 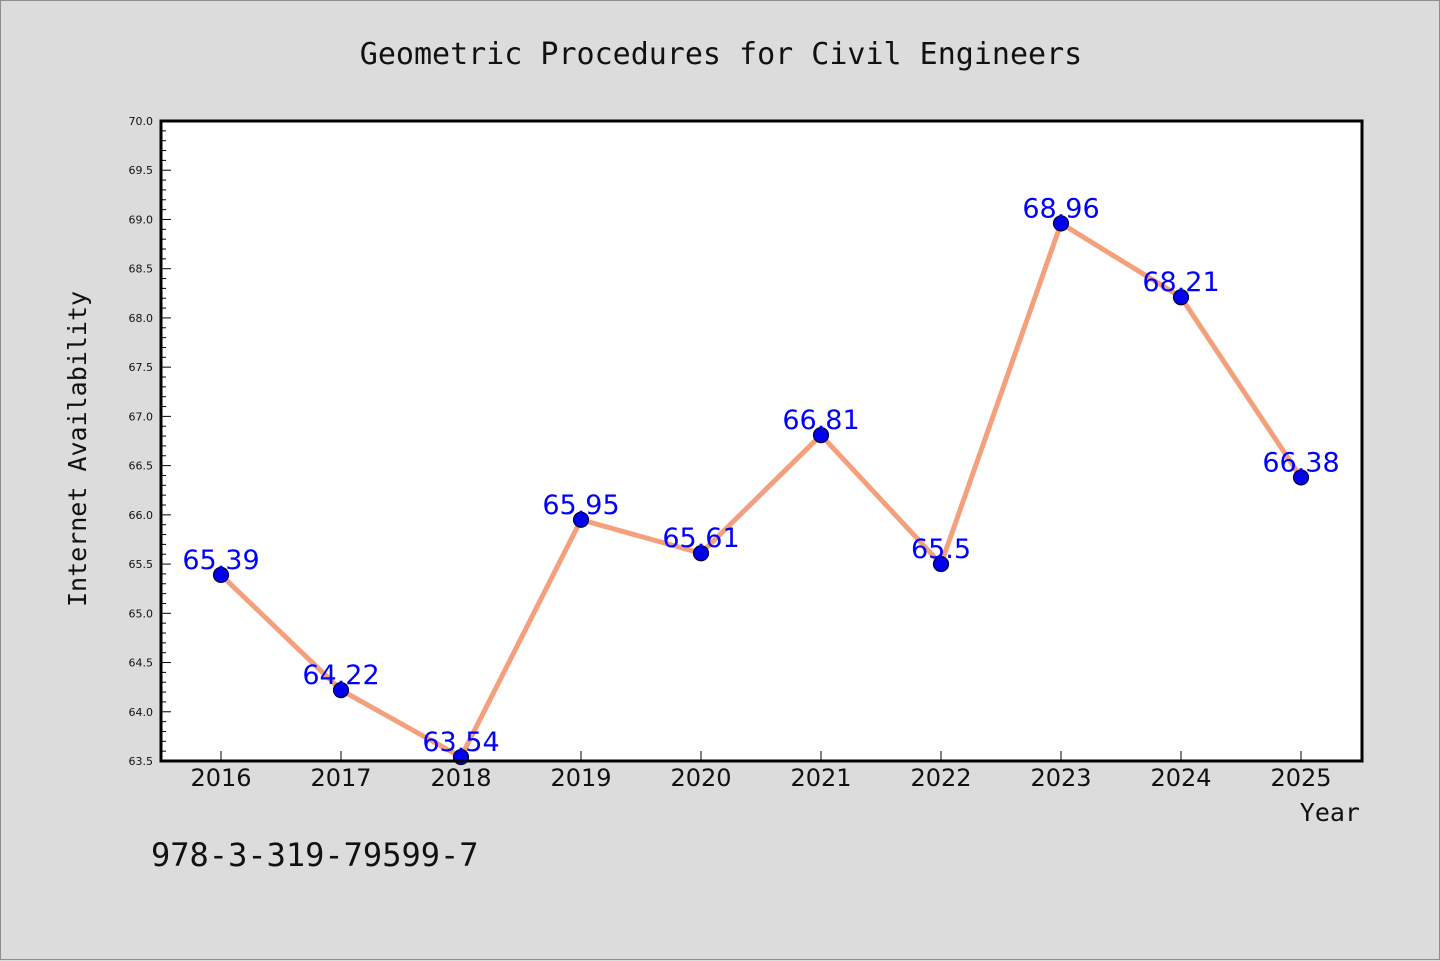 I want to click on x-axis-title: Year, so click(x=1330, y=812).